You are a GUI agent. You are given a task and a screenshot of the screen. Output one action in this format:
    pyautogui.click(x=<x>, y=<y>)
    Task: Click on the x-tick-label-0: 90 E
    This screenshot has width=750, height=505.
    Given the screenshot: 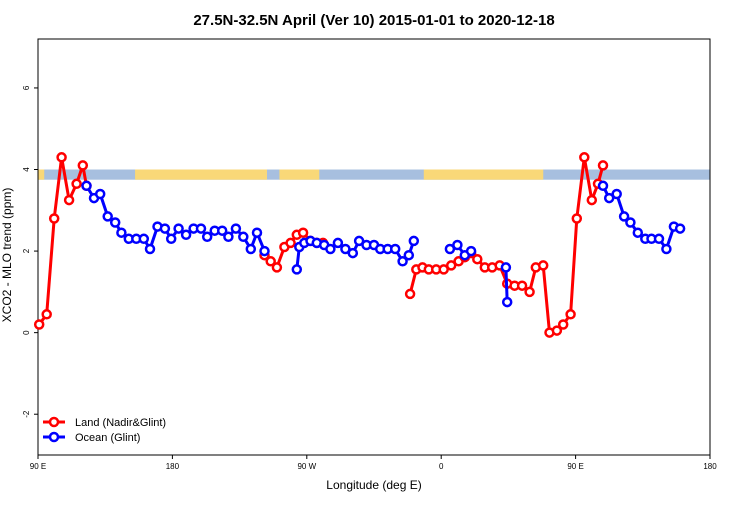 What is the action you would take?
    pyautogui.click(x=38, y=466)
    